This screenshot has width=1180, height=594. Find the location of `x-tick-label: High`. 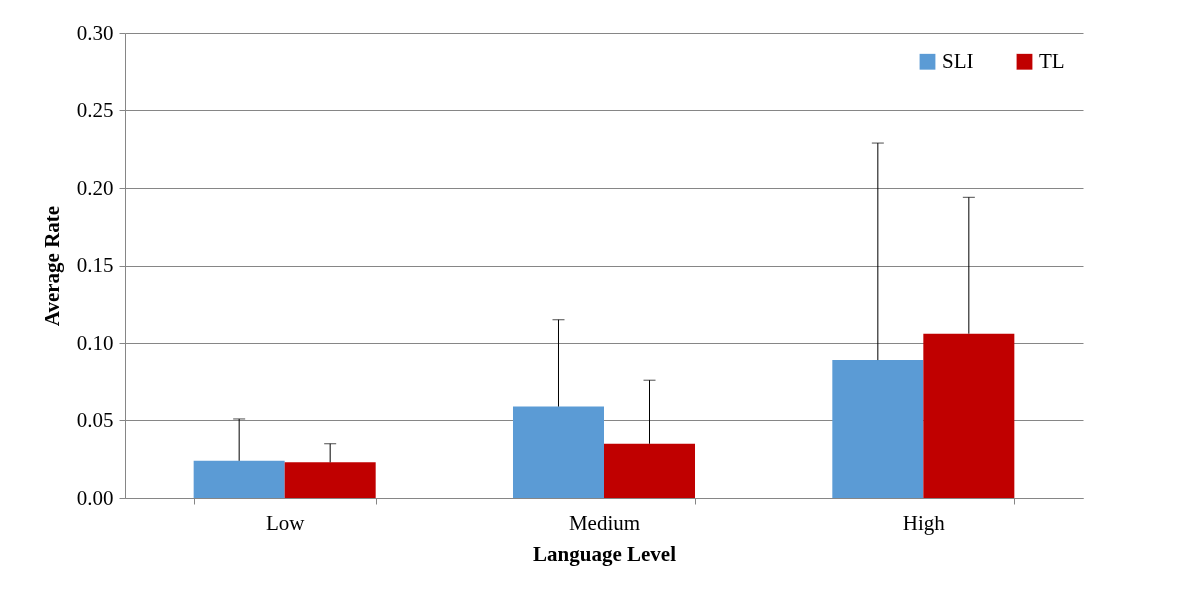

x-tick-label: High is located at coordinates (924, 522).